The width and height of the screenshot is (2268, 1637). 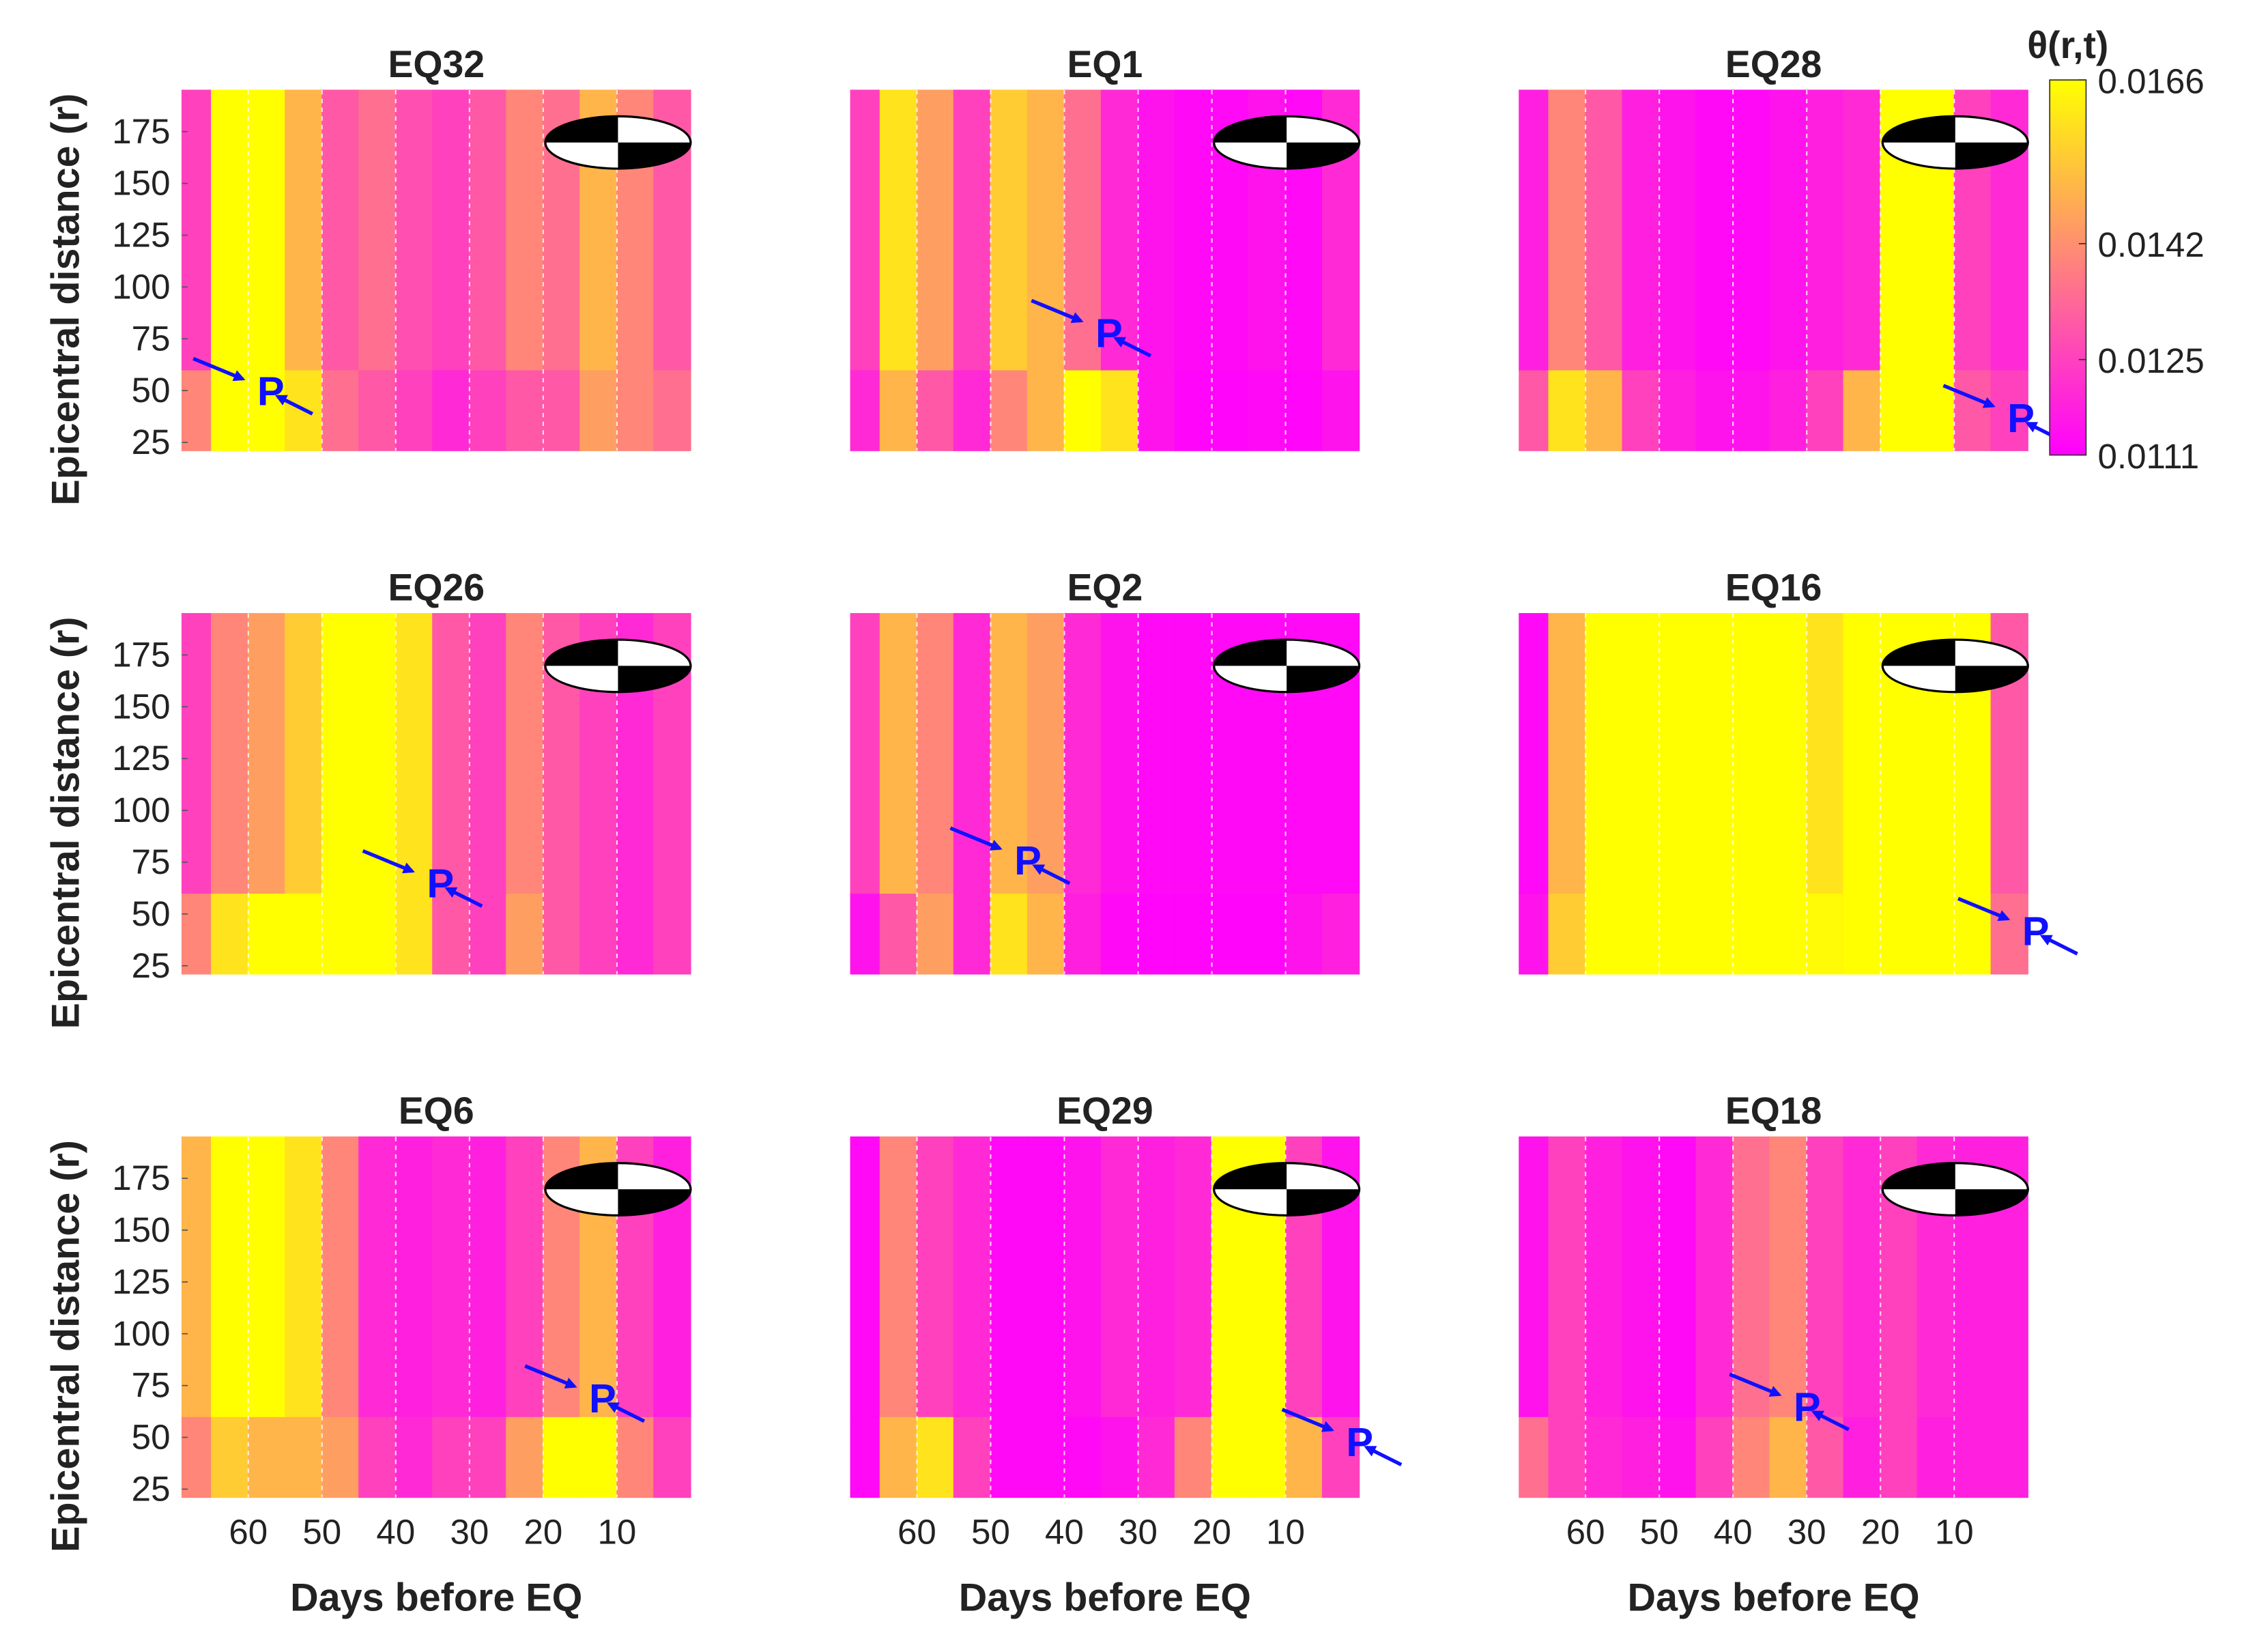 What do you see at coordinates (2067, 45) in the screenshot?
I see `colorbar-label: θ(r,t)` at bounding box center [2067, 45].